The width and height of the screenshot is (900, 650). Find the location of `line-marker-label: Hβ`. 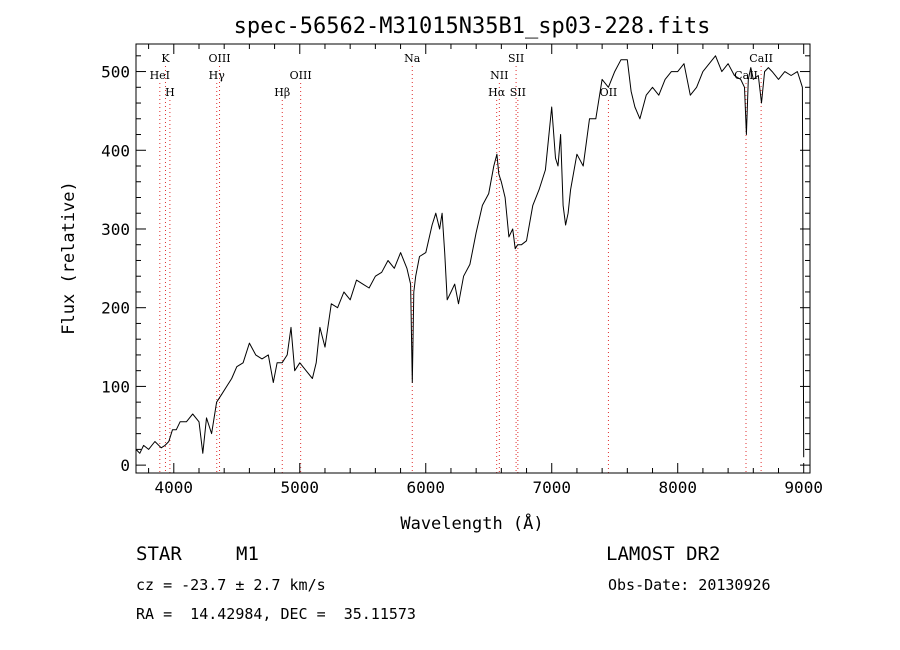

line-marker-label: Hβ is located at coordinates (282, 92).